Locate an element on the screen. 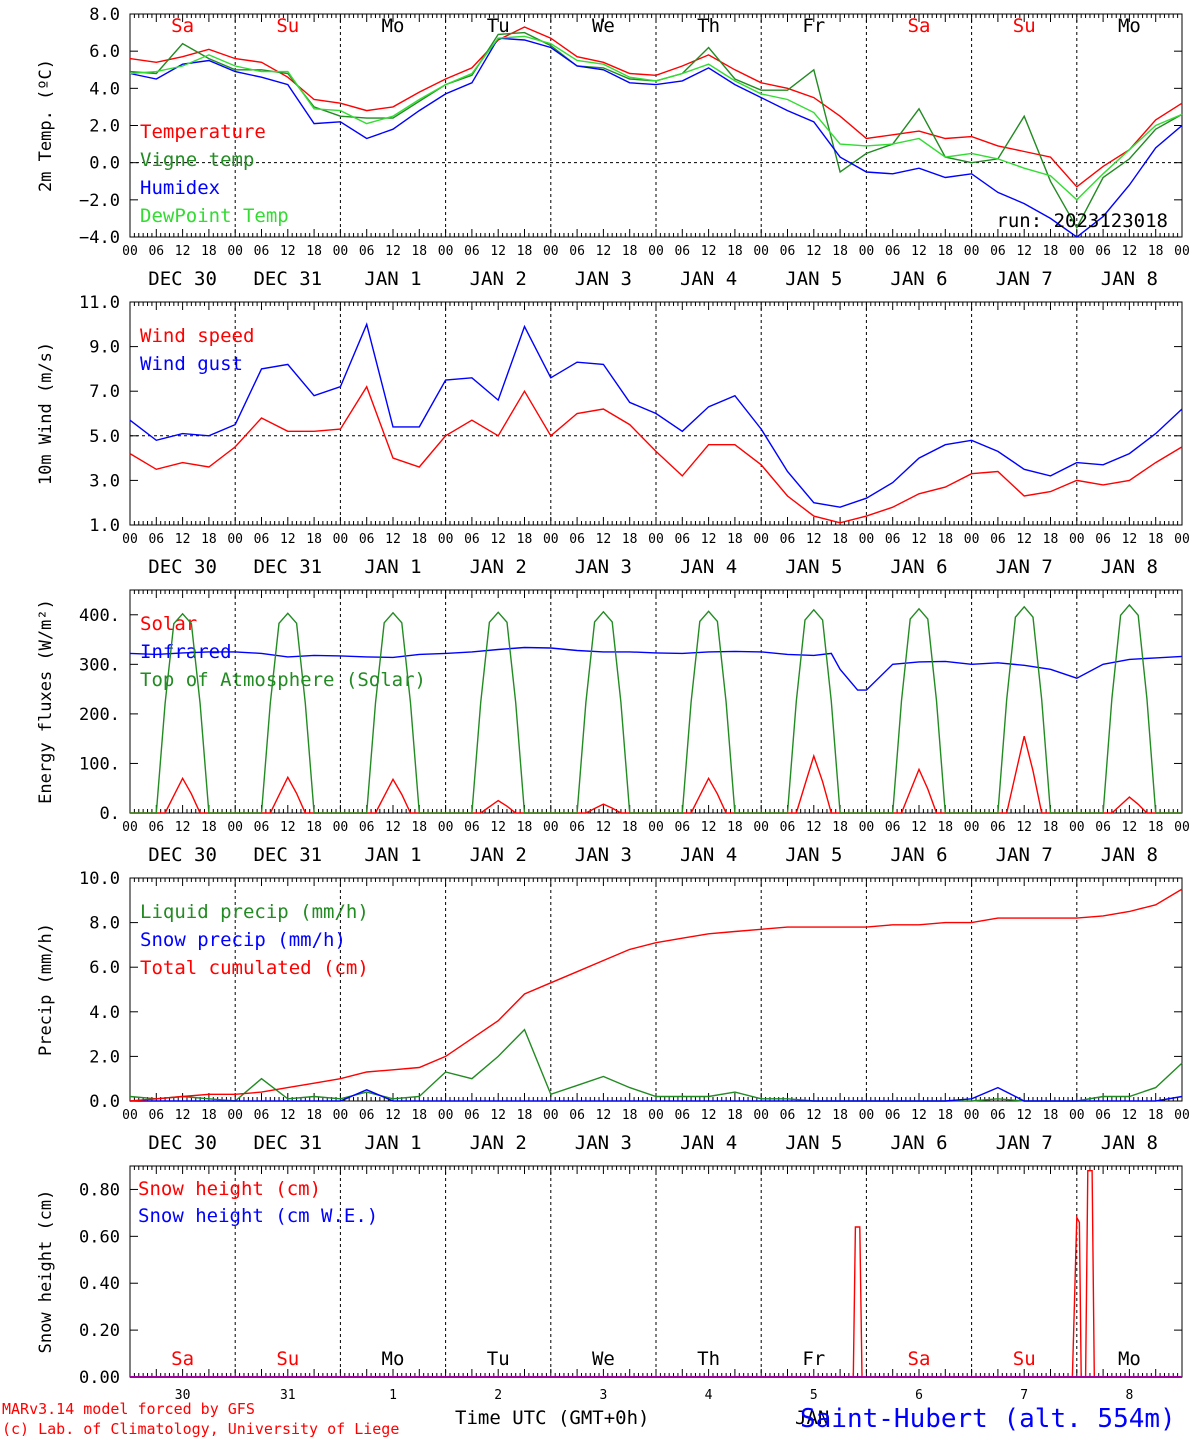 Image resolution: width=1194 pixels, height=1440 pixels. y-tick-label: 7.0 is located at coordinates (104, 392).